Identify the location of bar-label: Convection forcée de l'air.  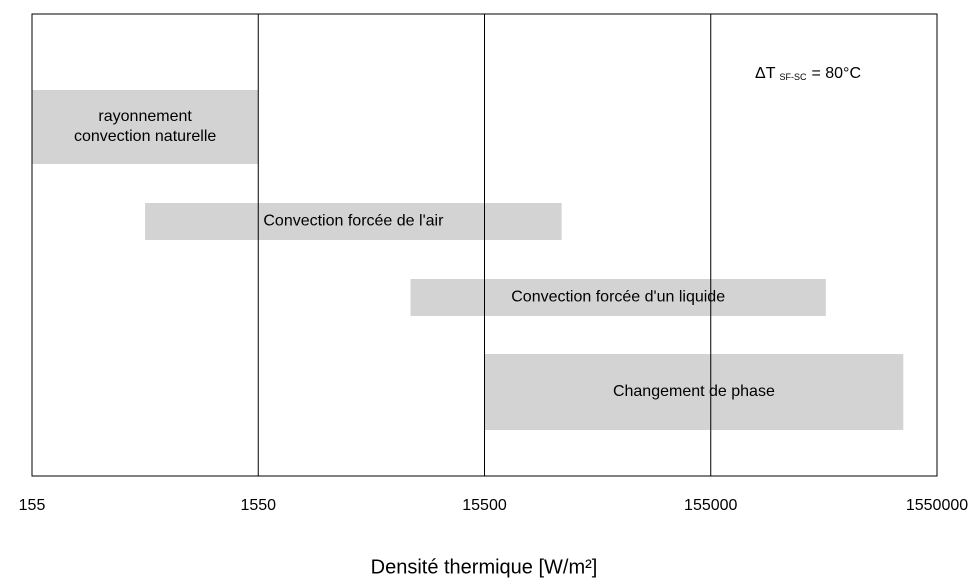
(353, 221).